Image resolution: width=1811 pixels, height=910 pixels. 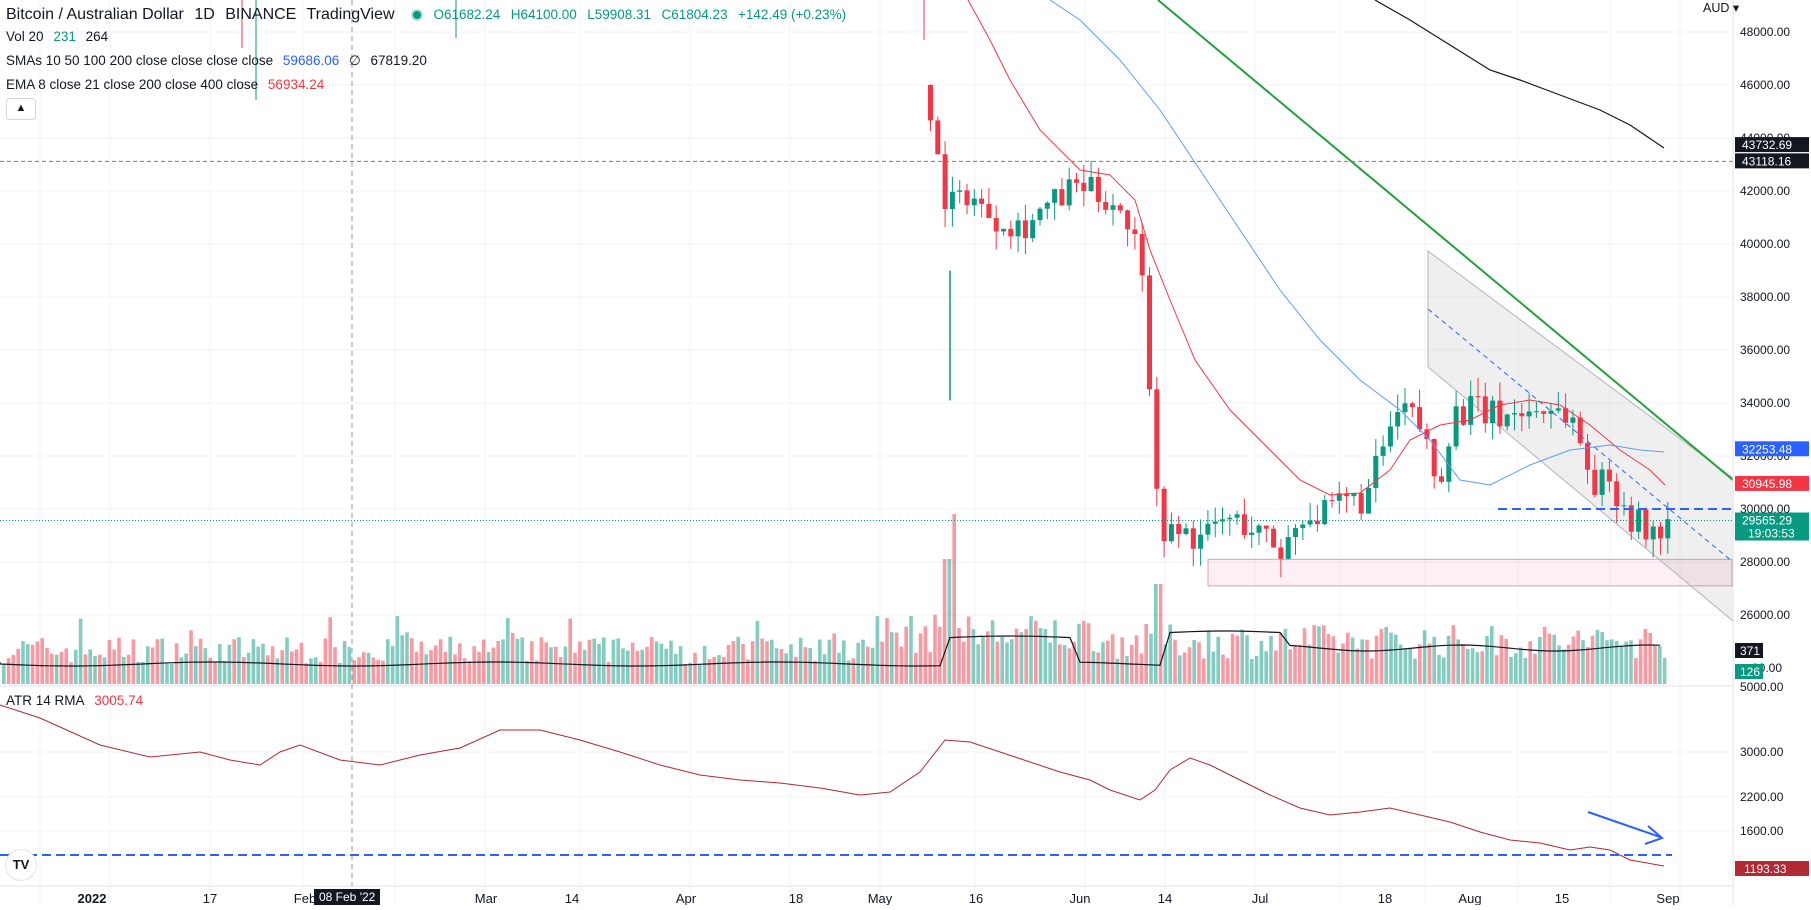 I want to click on currency-label: AUD, so click(x=1716, y=8).